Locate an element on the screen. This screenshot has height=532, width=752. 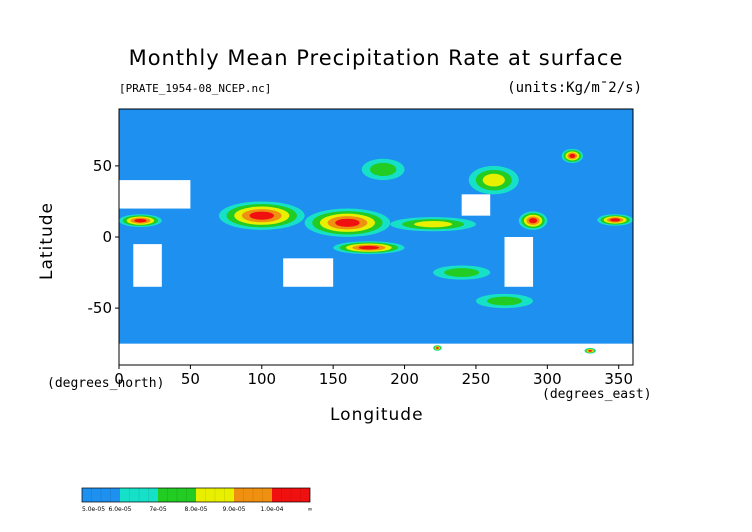
y-axis-label: Latitude is located at coordinates (47, 241).